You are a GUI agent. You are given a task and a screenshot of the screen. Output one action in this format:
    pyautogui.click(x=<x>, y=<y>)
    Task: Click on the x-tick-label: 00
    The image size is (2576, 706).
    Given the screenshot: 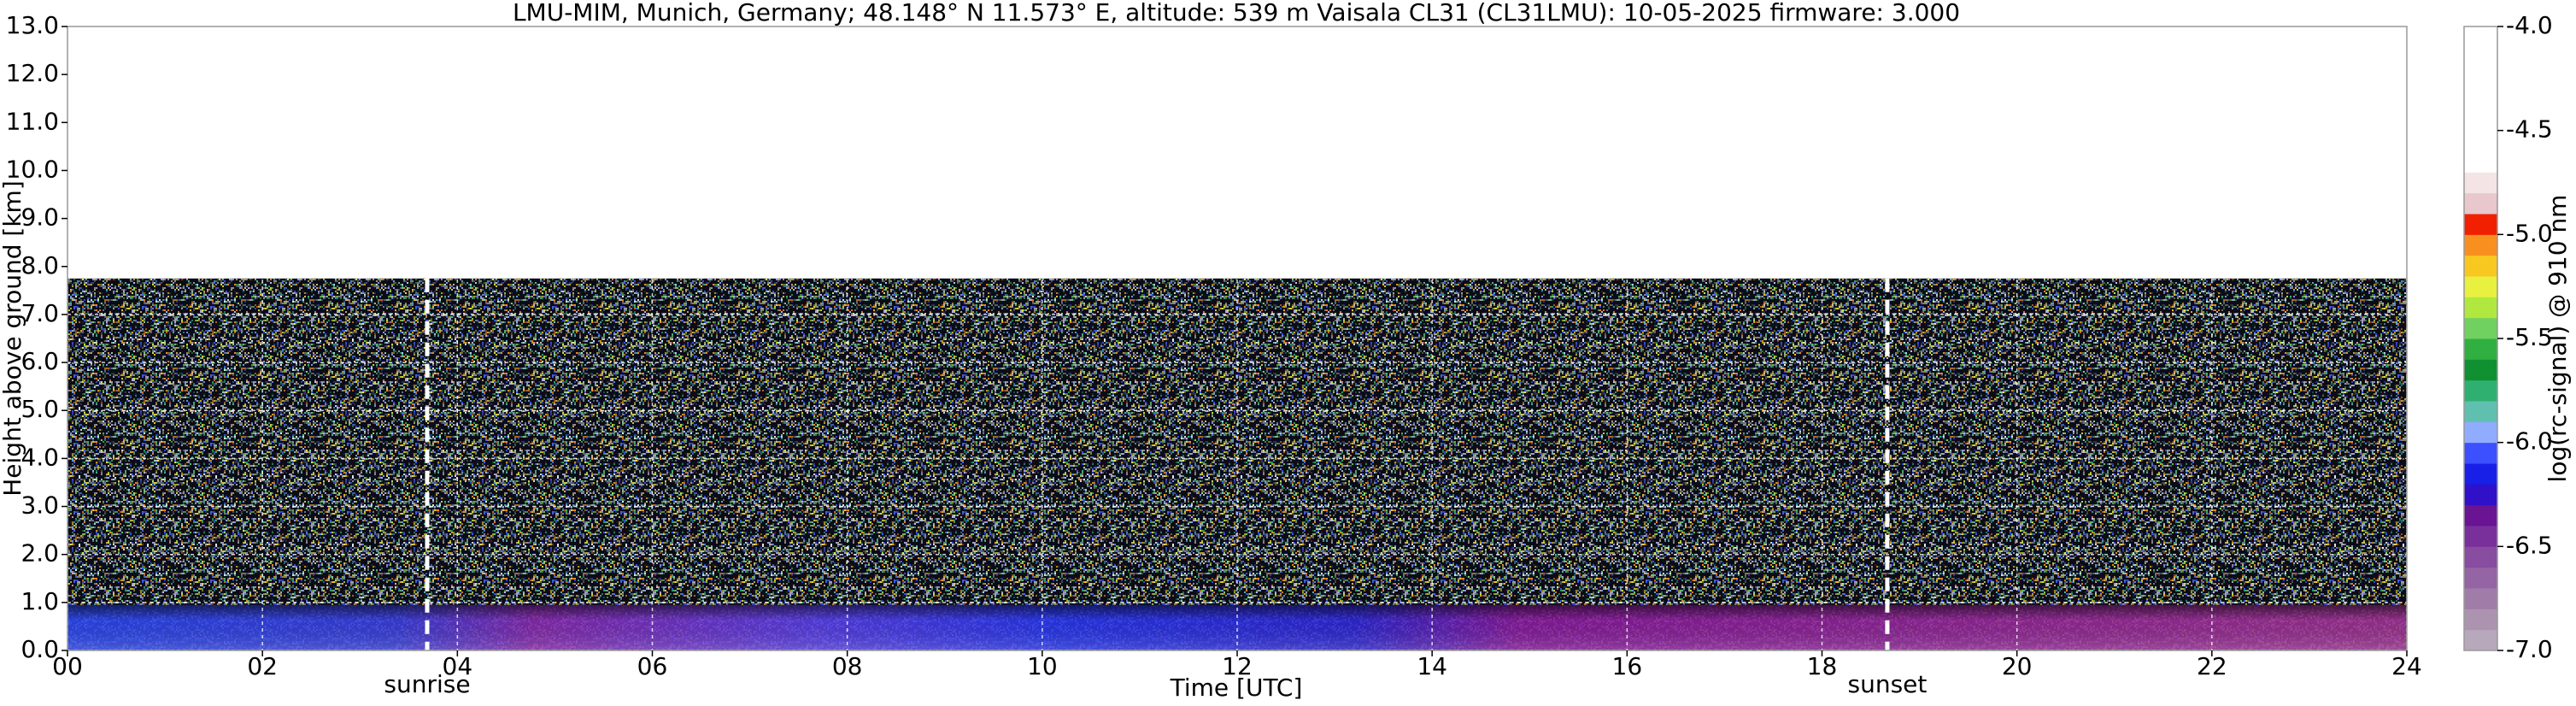 What is the action you would take?
    pyautogui.click(x=67, y=666)
    